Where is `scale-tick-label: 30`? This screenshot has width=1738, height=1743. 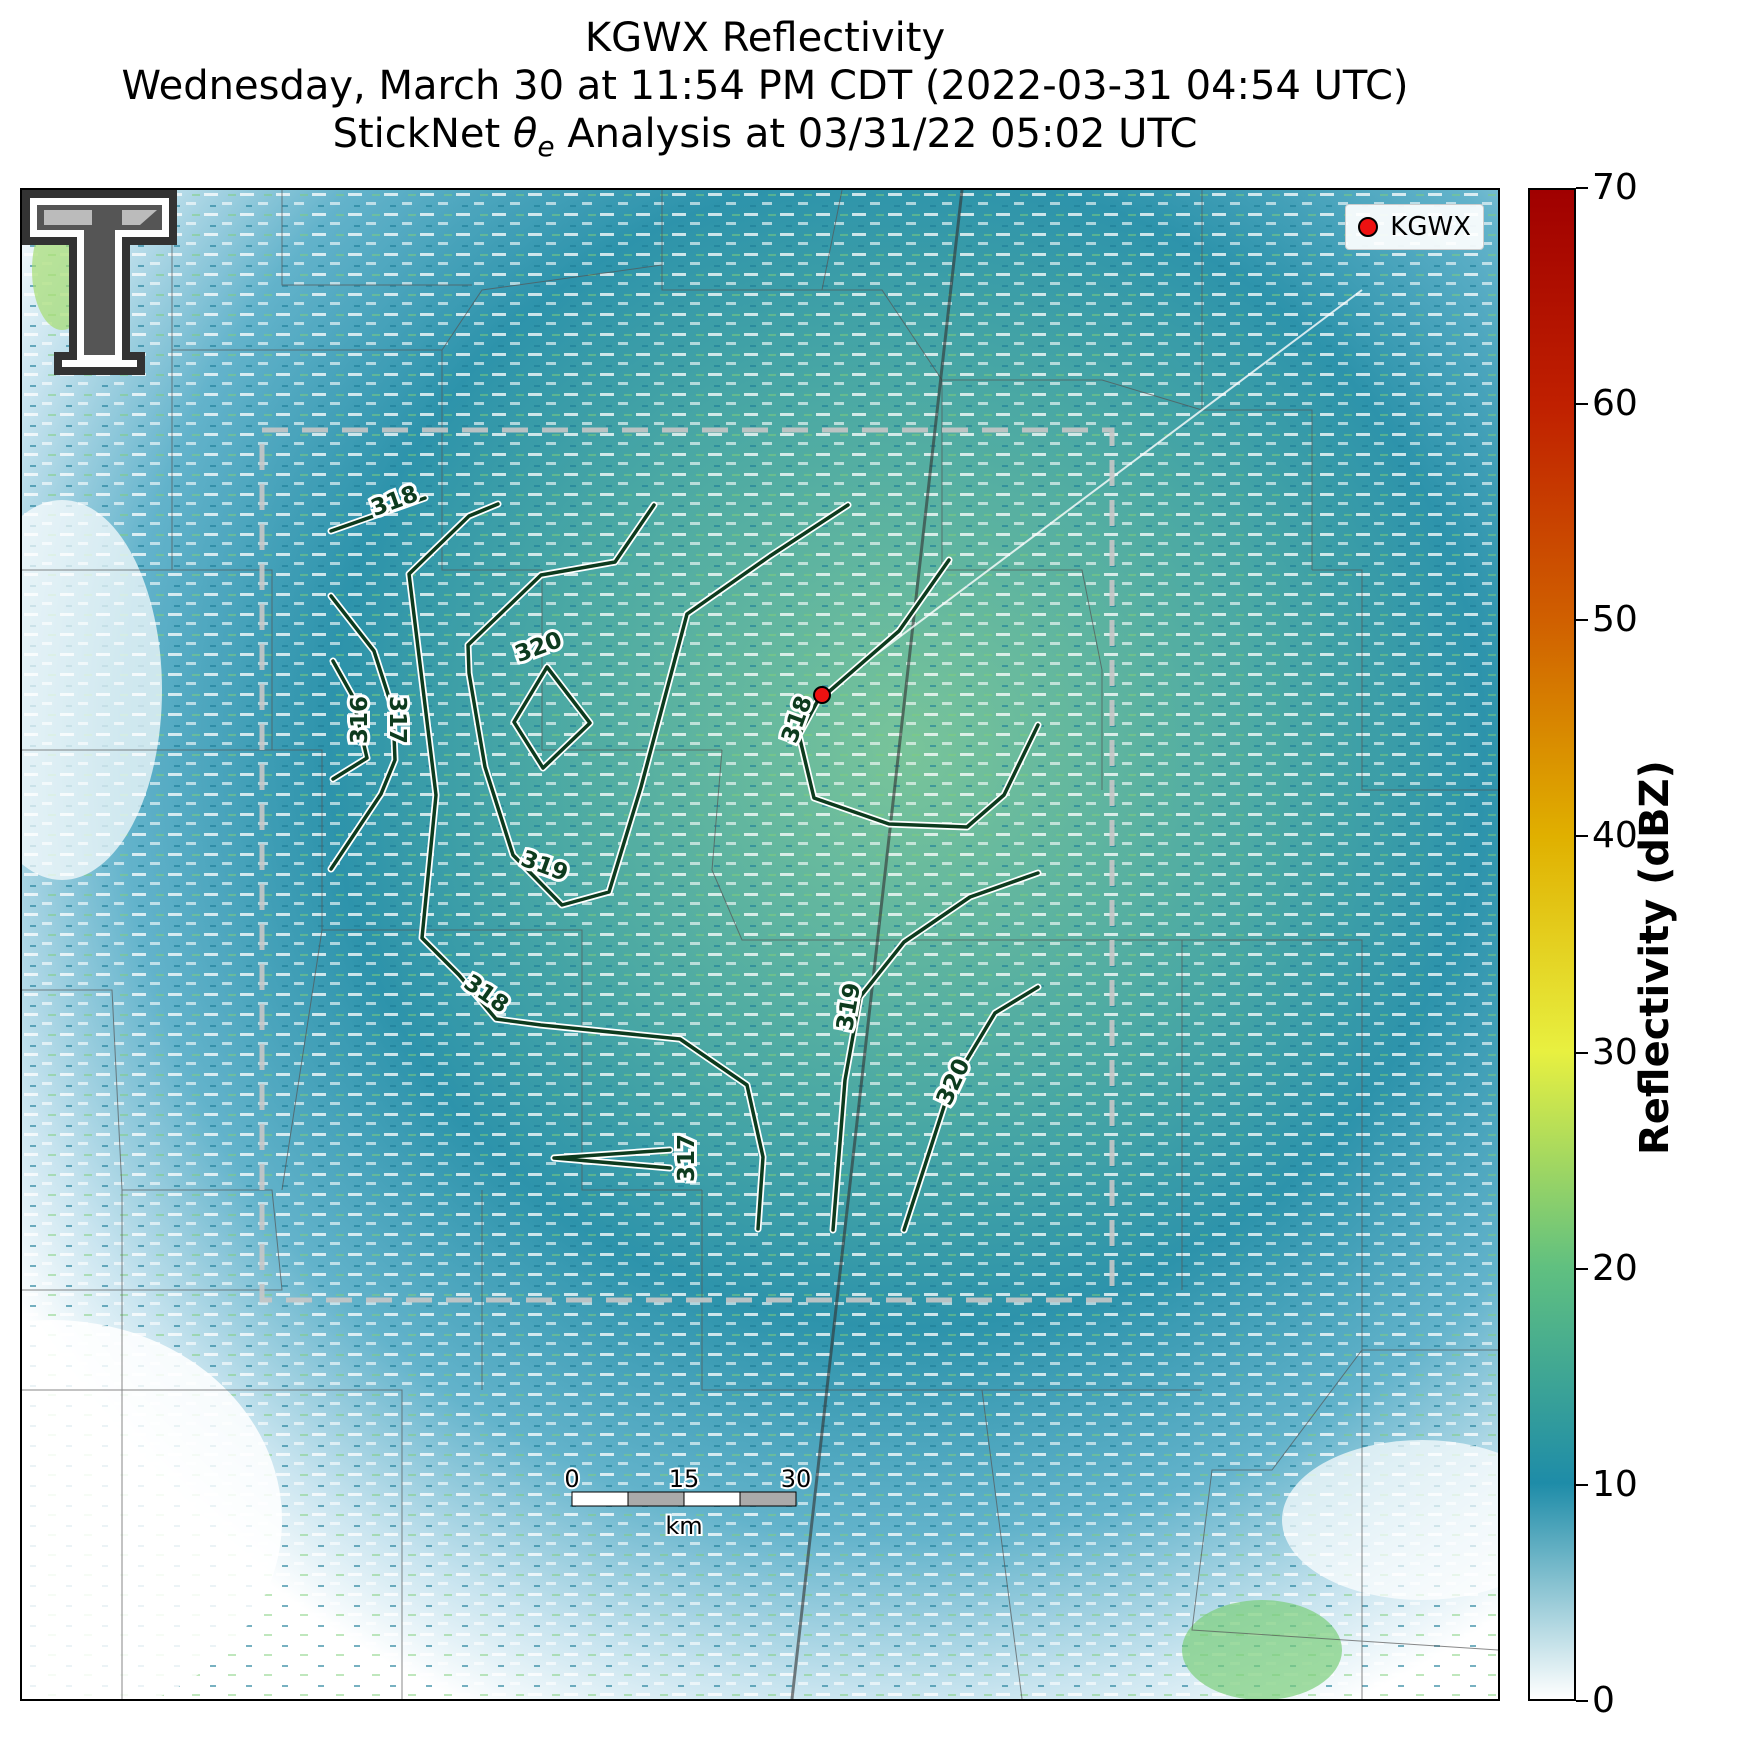
scale-tick-label: 30 is located at coordinates (796, 1479).